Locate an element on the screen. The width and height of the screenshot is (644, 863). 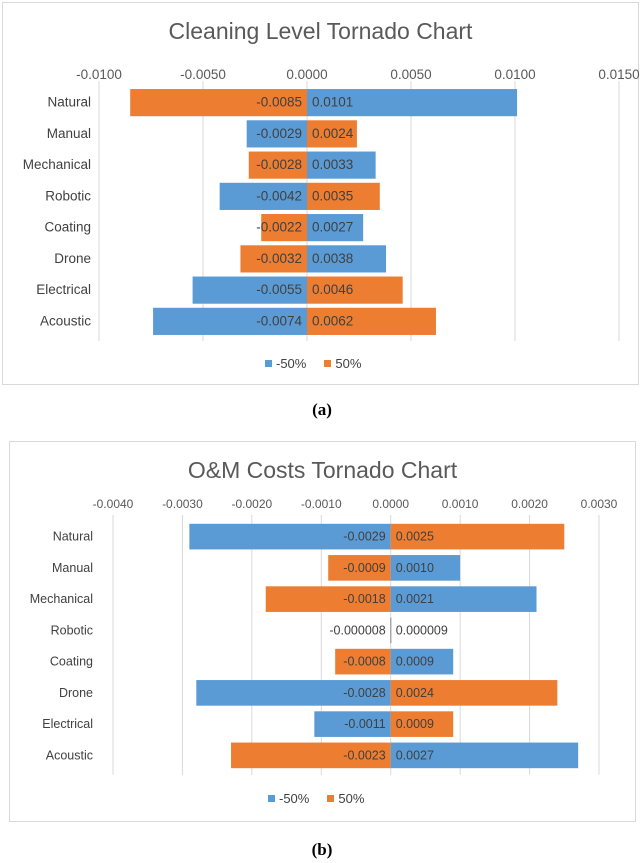
data-label: -0.0023 is located at coordinates (364, 755).